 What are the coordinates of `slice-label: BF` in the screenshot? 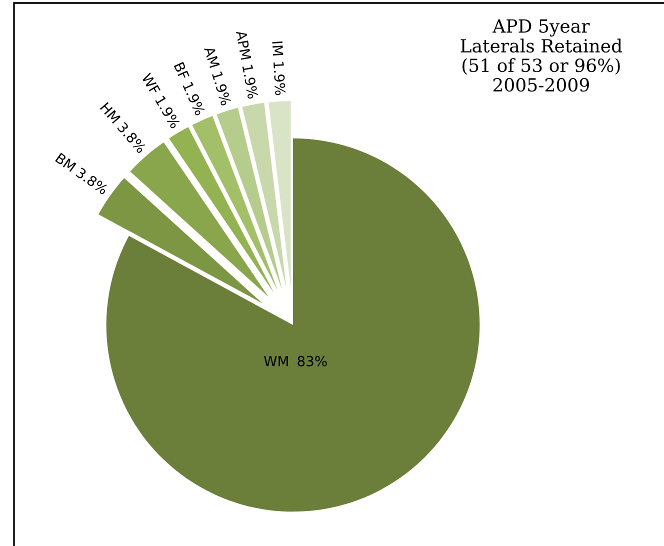 It's located at (182, 71).